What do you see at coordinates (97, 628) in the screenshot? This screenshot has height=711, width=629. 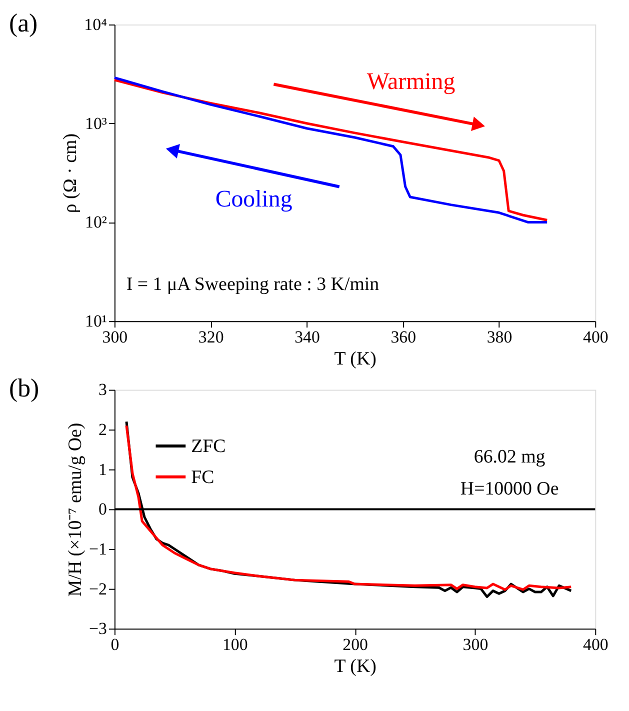 I see `y-tick-label: −3` at bounding box center [97, 628].